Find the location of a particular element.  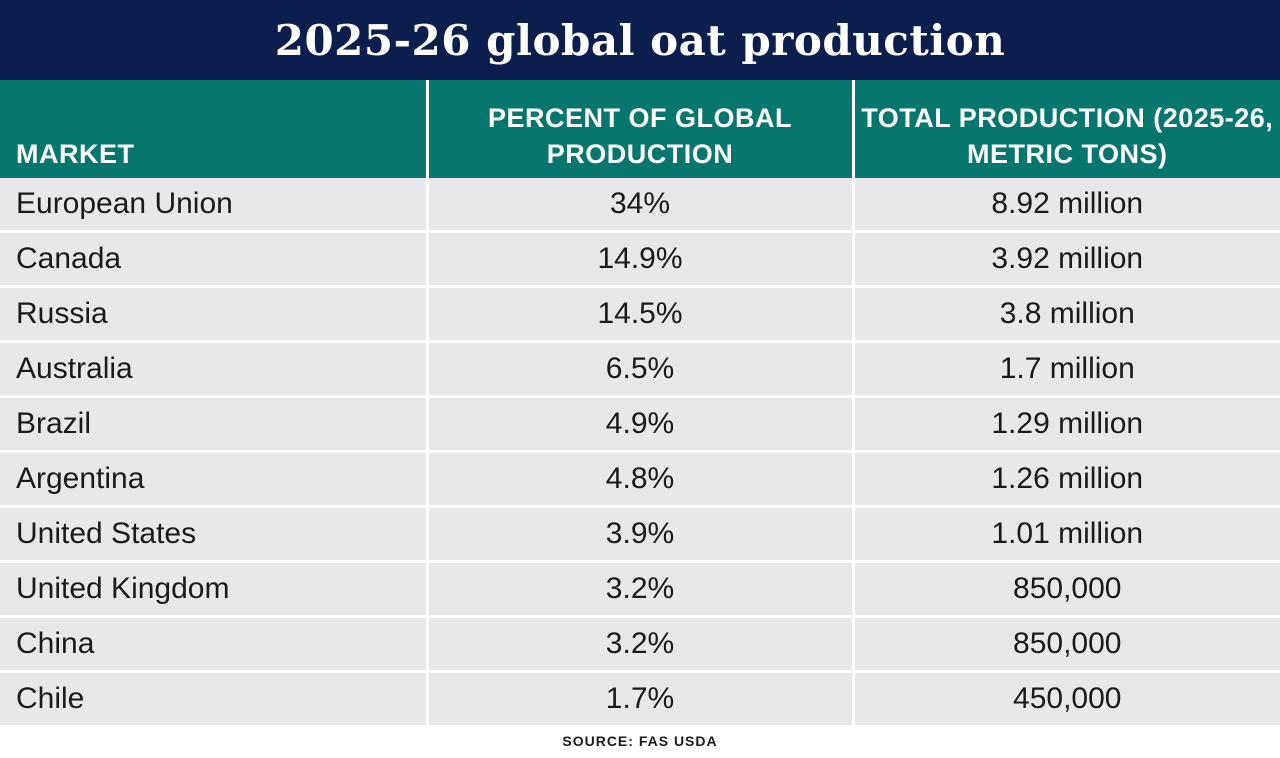

table-row: China 3.2% 850,000 is located at coordinates (640, 643).